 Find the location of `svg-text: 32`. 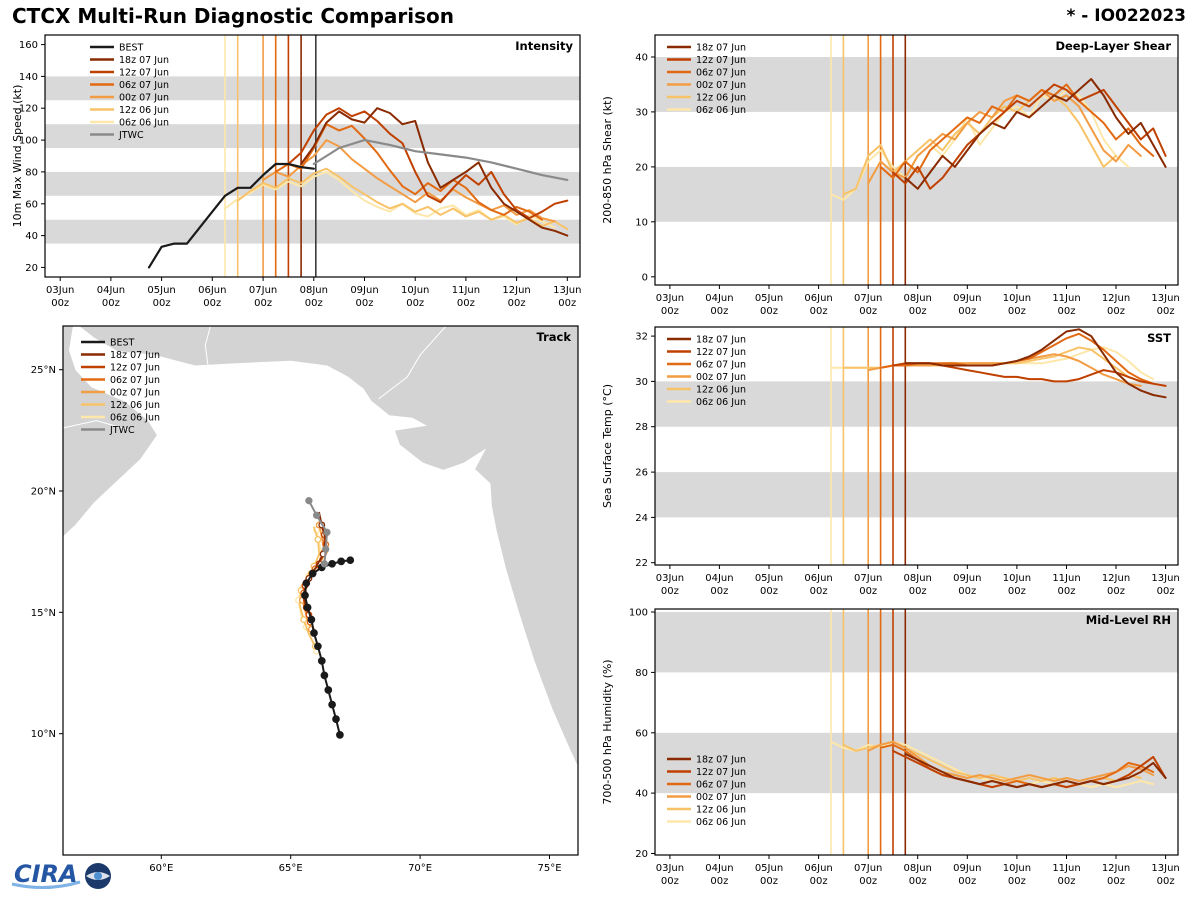

svg-text: 32 is located at coordinates (641, 337).